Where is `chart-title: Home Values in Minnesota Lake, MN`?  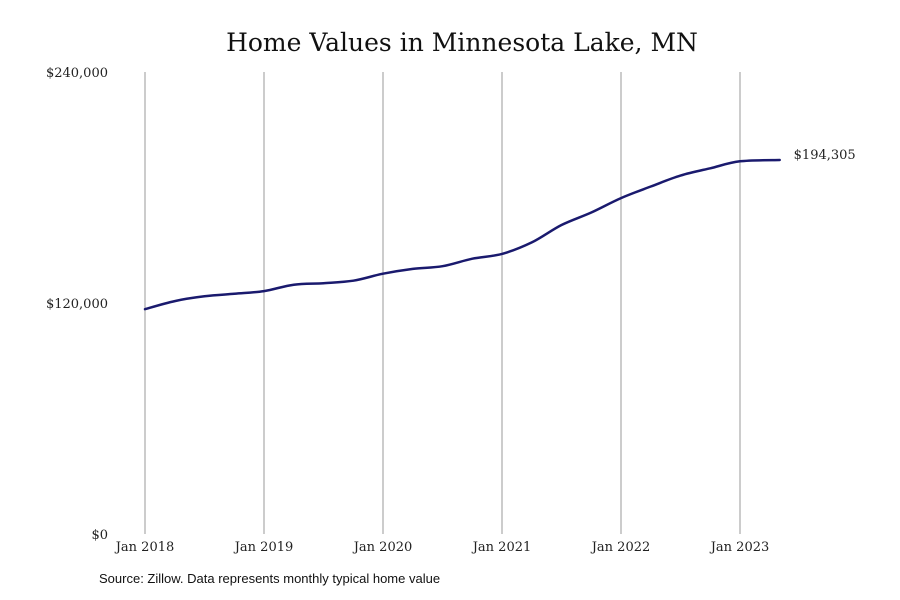 chart-title: Home Values in Minnesota Lake, MN is located at coordinates (462, 42).